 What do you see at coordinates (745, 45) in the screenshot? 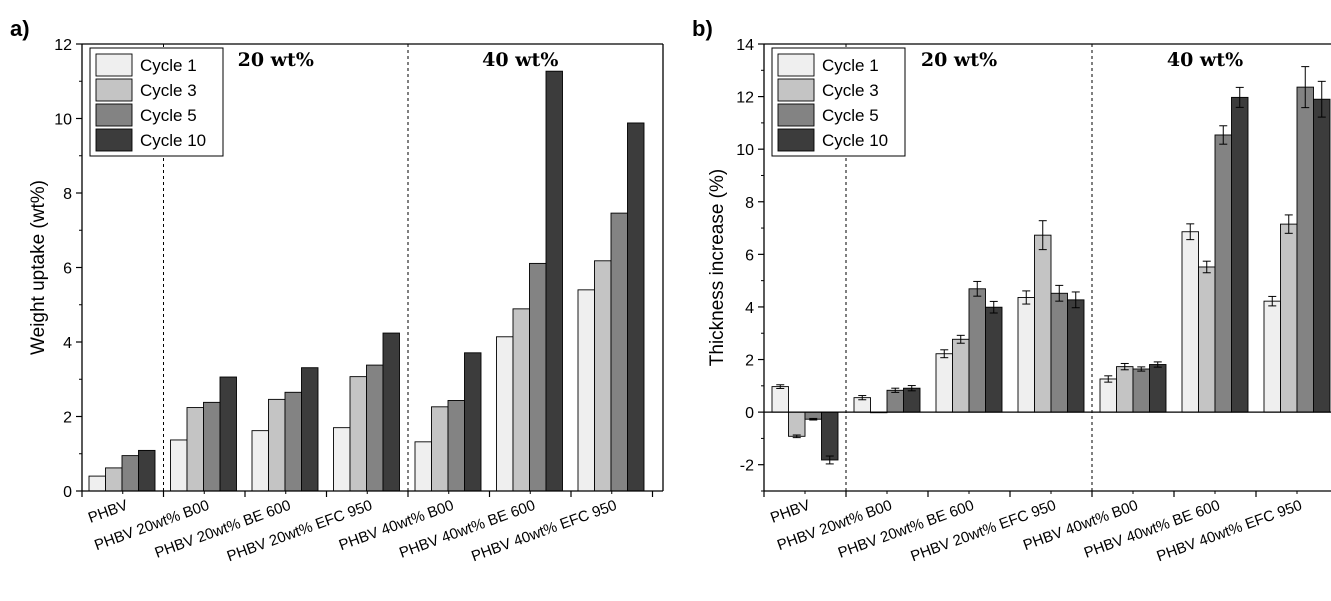
I see `y-tick-label: 14` at bounding box center [745, 45].